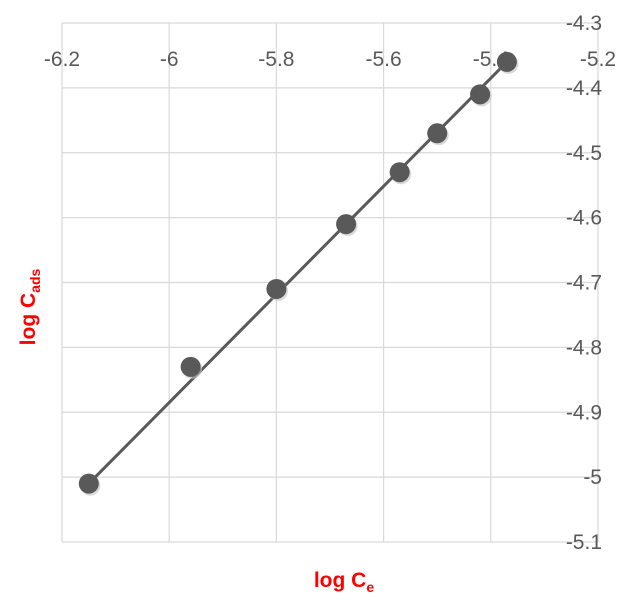 The width and height of the screenshot is (619, 595). I want to click on y-tick-label: -4.4, so click(584, 88).